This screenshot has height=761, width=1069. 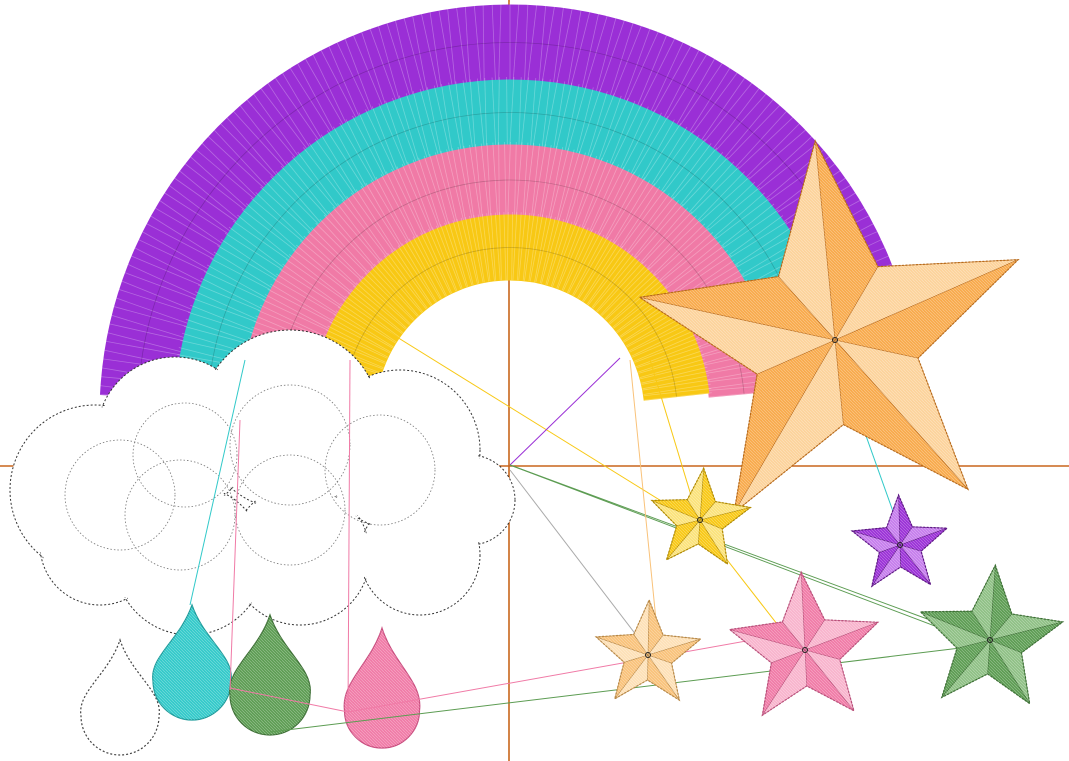 What do you see at coordinates (992, 634) in the screenshot?
I see `star-green` at bounding box center [992, 634].